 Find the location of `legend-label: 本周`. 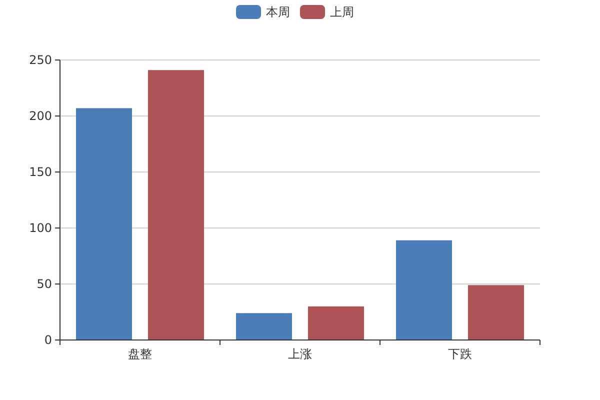

legend-label: 本周 is located at coordinates (278, 12).